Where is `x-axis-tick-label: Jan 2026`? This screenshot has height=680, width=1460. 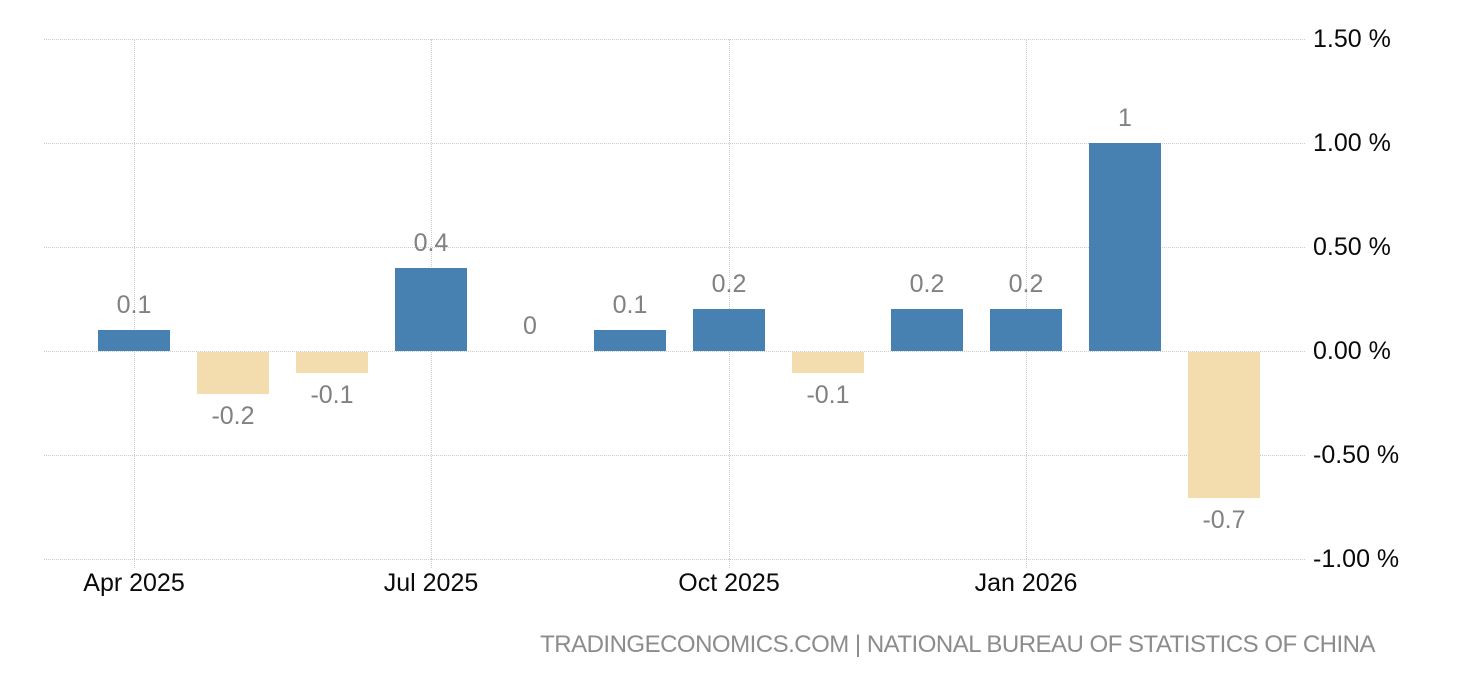
x-axis-tick-label: Jan 2026 is located at coordinates (1026, 583).